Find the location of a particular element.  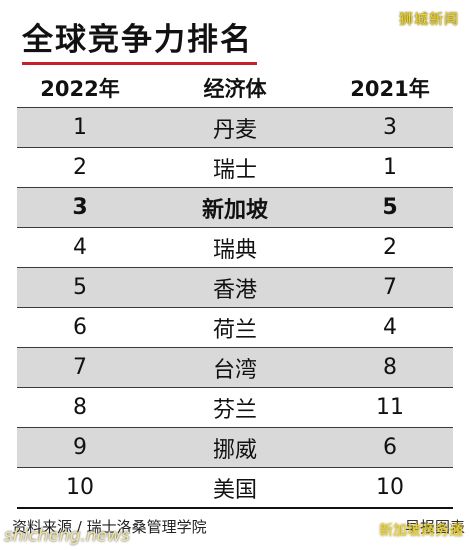

economy-cell: 芬兰 is located at coordinates (234, 410).